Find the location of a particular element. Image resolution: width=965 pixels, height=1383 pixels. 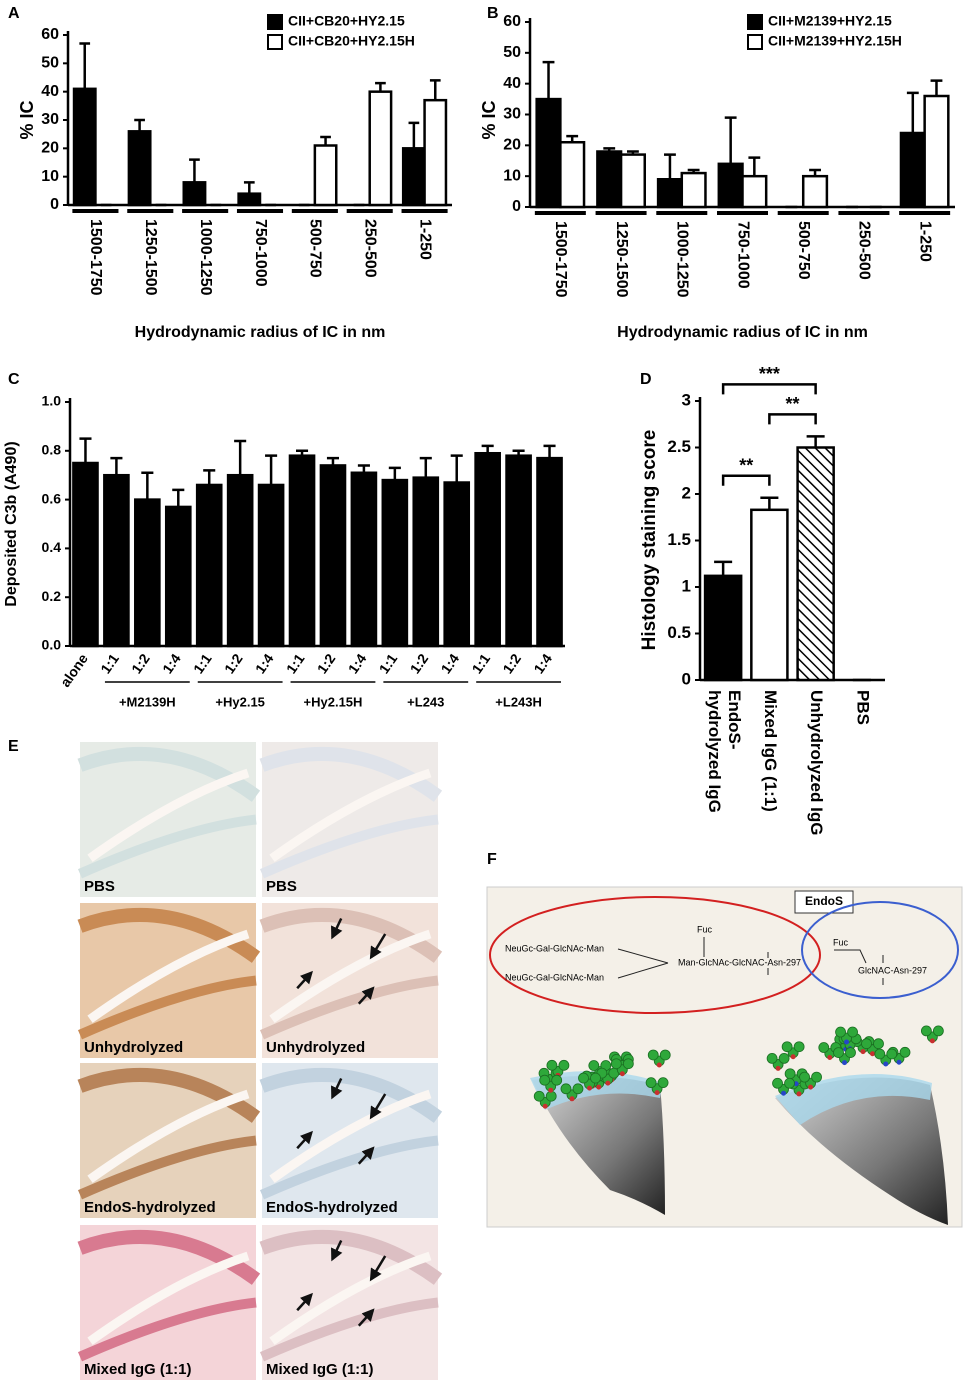

y-tick-label: 10 is located at coordinates (50, 176).